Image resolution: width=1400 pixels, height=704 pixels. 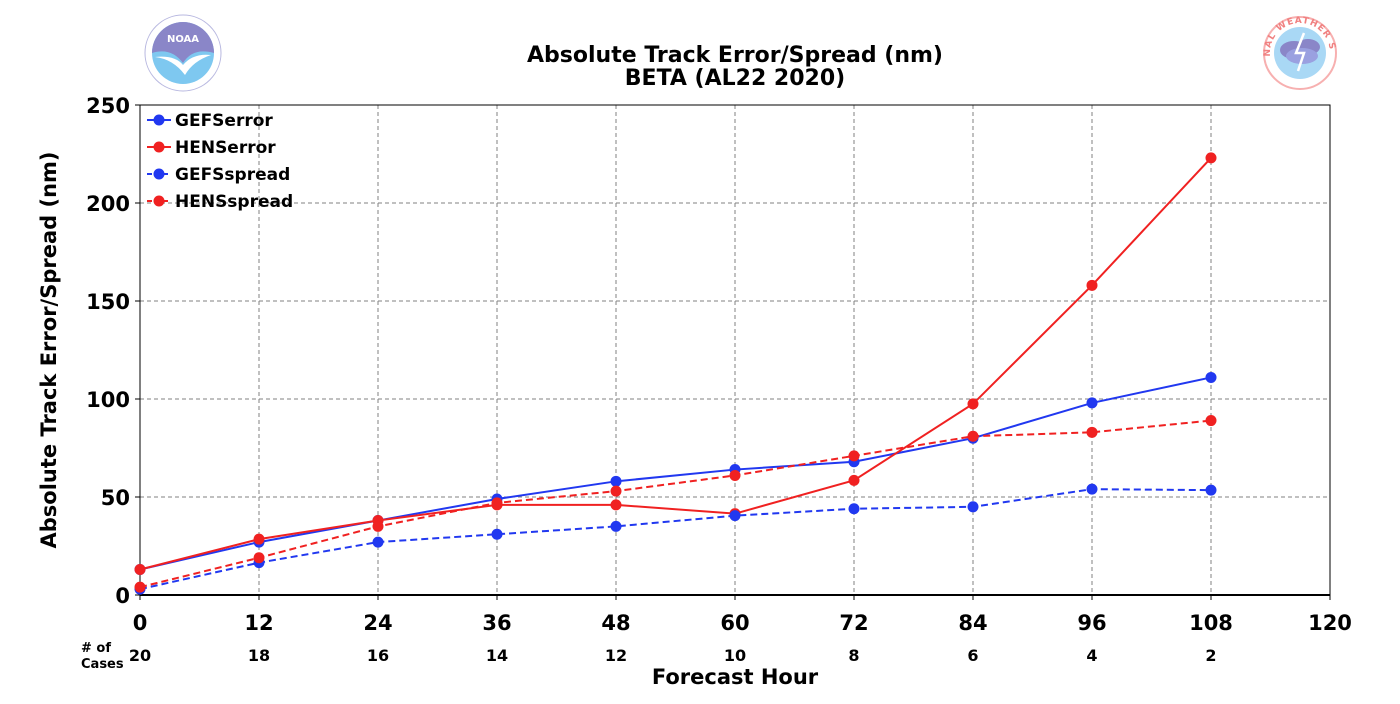 I want to click on cases-label-line1: # of, so click(x=96, y=648).